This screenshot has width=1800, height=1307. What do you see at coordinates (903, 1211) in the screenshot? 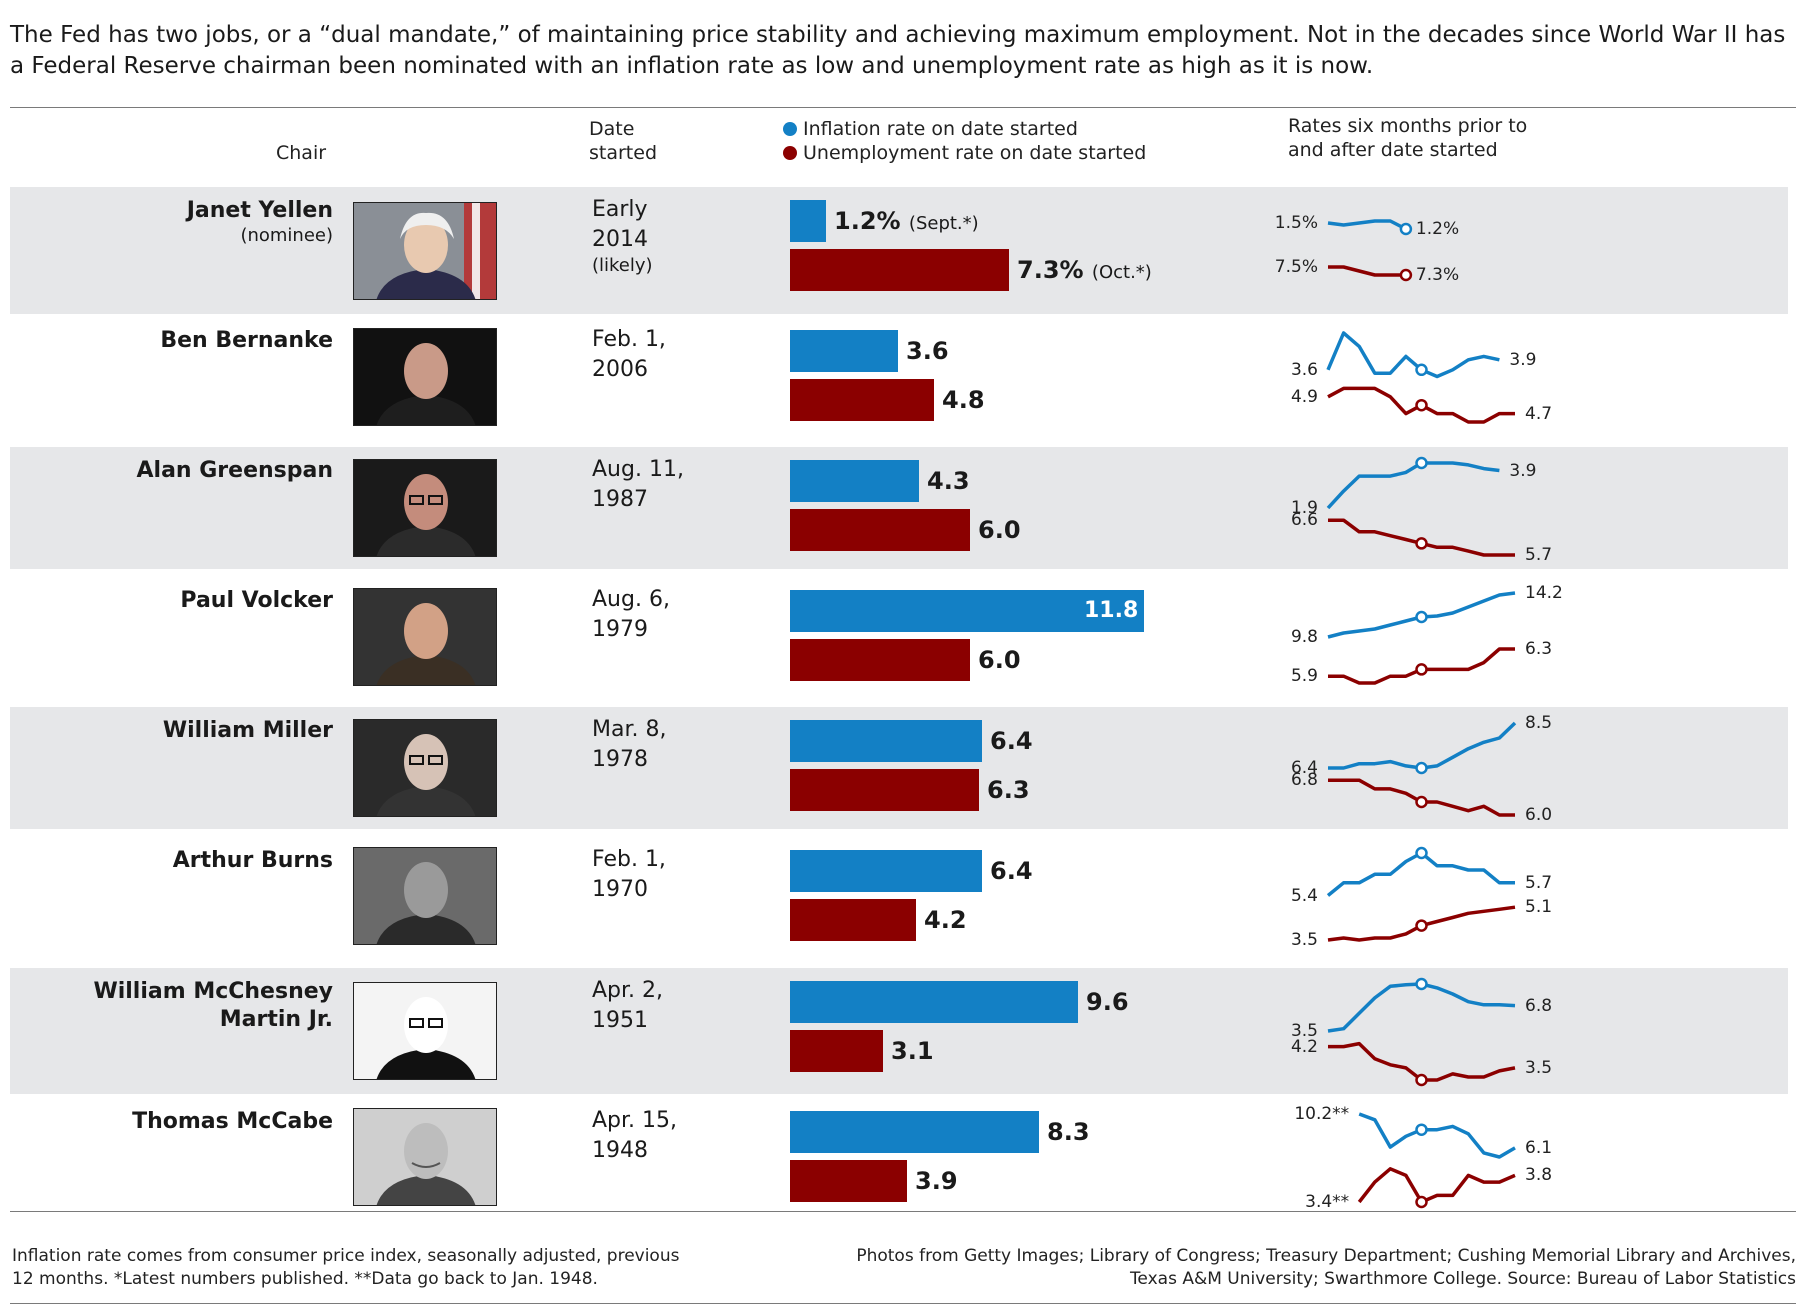
I see `bottom-rule` at bounding box center [903, 1211].